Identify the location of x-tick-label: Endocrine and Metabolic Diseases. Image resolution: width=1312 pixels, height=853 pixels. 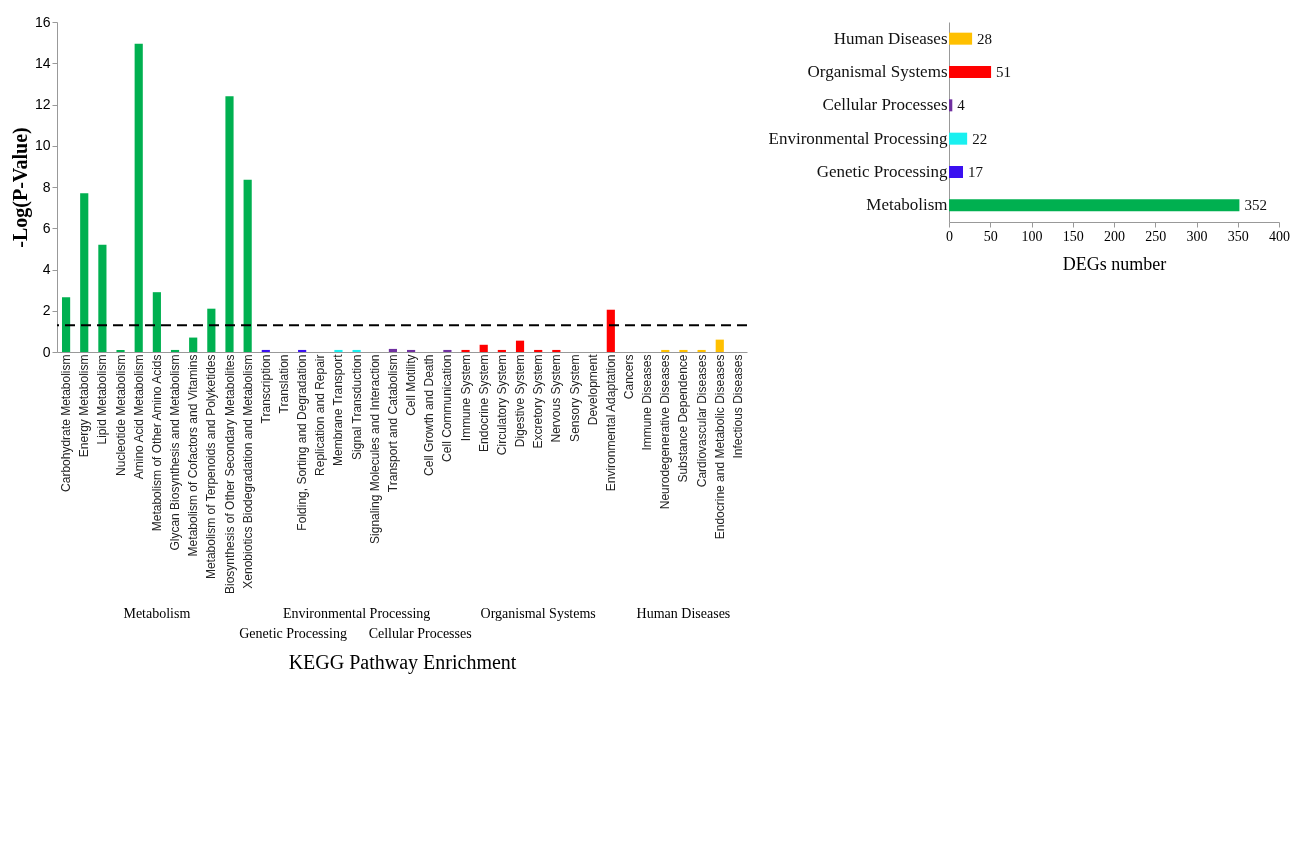
(719, 447).